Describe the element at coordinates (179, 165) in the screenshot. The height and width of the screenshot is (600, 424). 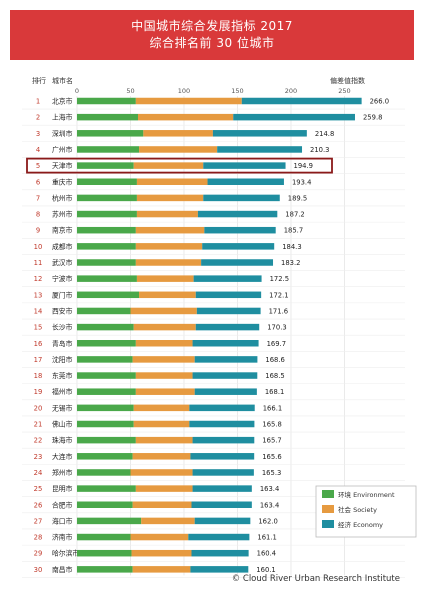
I see `highlight-box` at that location.